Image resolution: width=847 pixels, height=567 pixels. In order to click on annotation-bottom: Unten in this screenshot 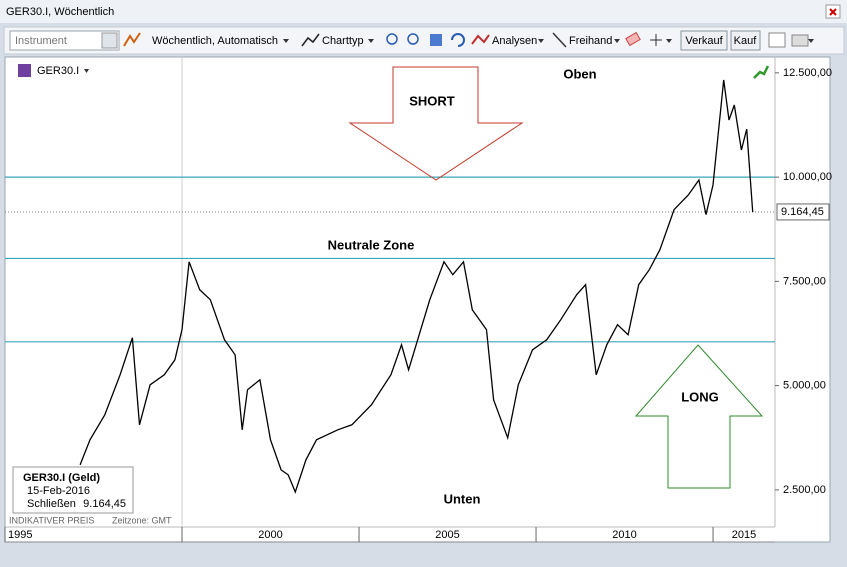, I will do `click(462, 498)`.